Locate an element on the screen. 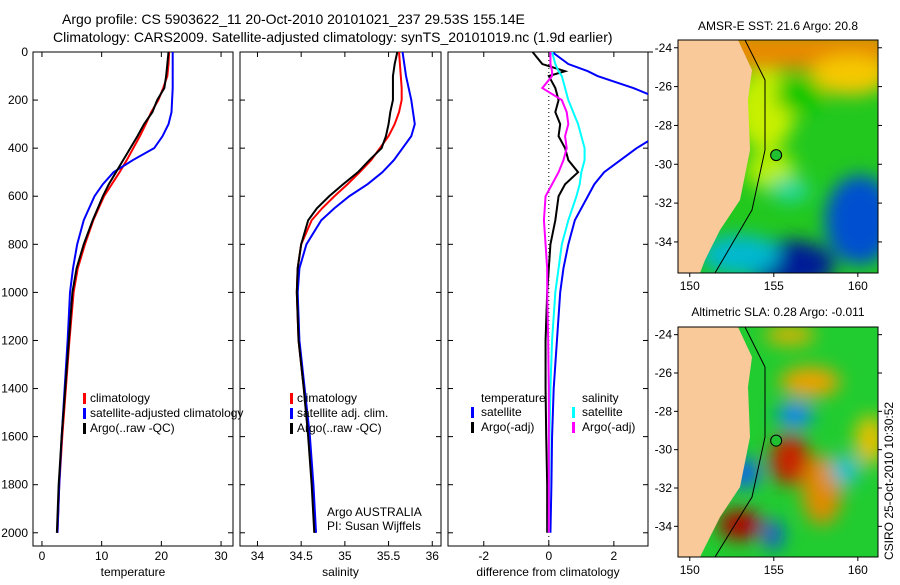 The image size is (900, 585). sst-map is located at coordinates (778, 156).